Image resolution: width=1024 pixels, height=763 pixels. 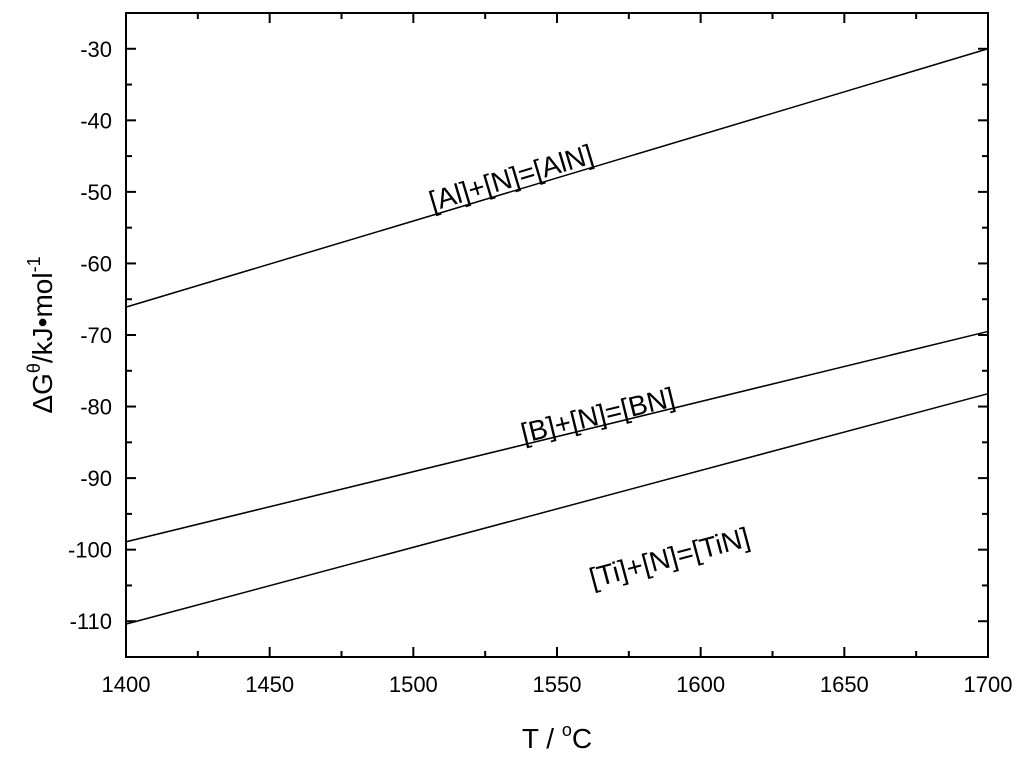 What do you see at coordinates (844, 684) in the screenshot?
I see `x-tick-label: 1650` at bounding box center [844, 684].